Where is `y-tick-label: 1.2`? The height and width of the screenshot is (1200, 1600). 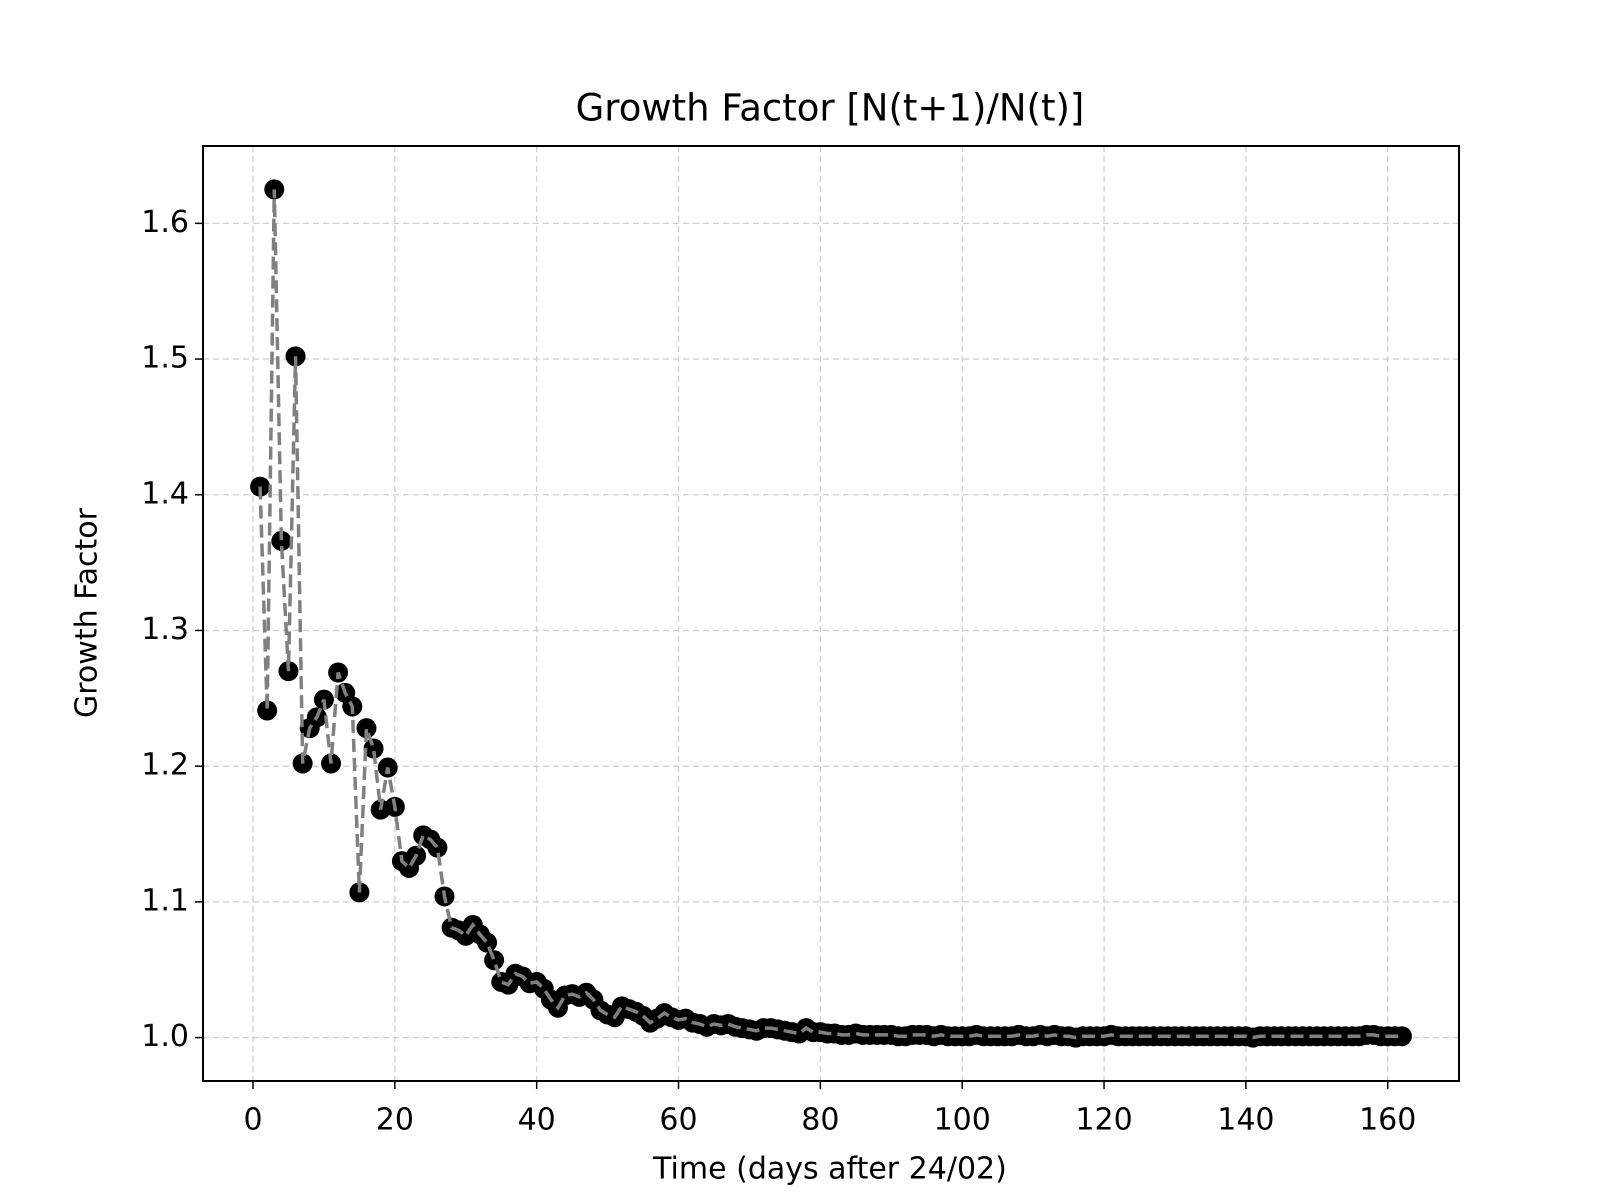 y-tick-label: 1.2 is located at coordinates (165, 765).